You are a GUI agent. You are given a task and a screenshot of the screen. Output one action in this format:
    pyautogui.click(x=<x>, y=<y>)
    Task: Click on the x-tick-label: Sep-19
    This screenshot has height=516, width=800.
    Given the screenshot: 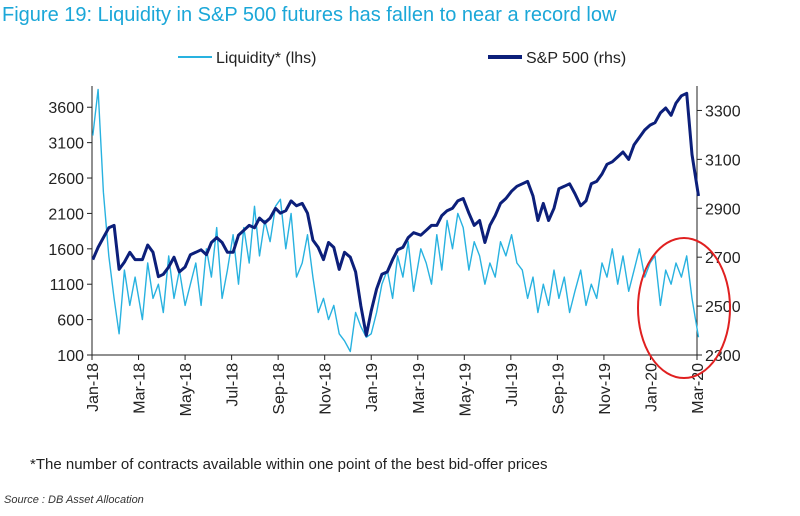 What is the action you would take?
    pyautogui.click(x=558, y=389)
    